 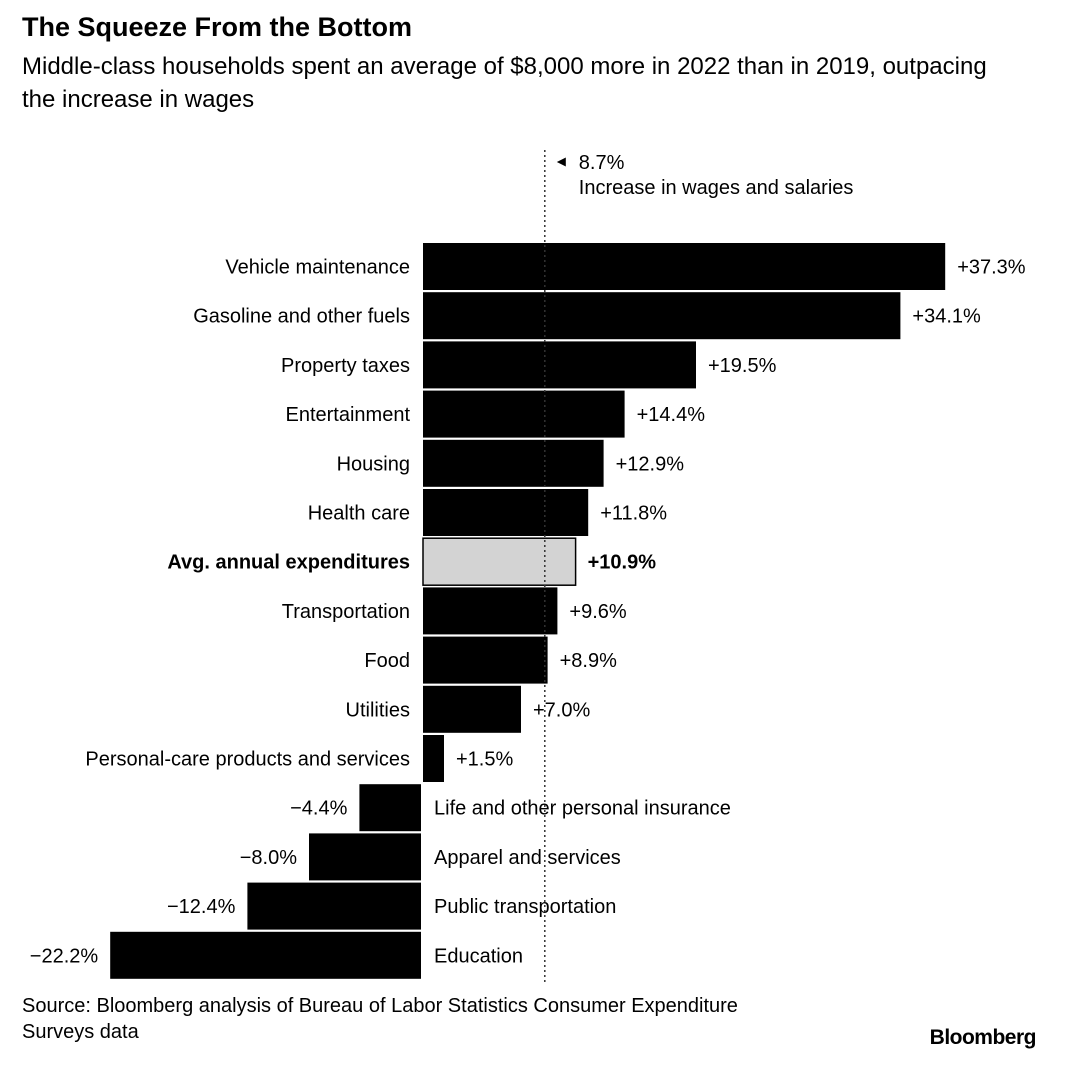 I want to click on category-label-entertainment: Entertainment, so click(x=347, y=415).